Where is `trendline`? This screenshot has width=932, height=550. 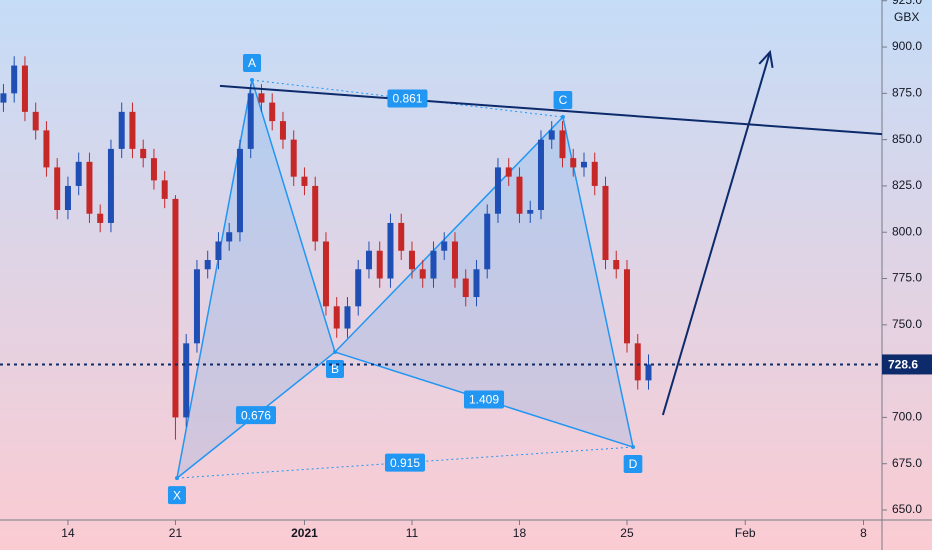 trendline is located at coordinates (551, 110).